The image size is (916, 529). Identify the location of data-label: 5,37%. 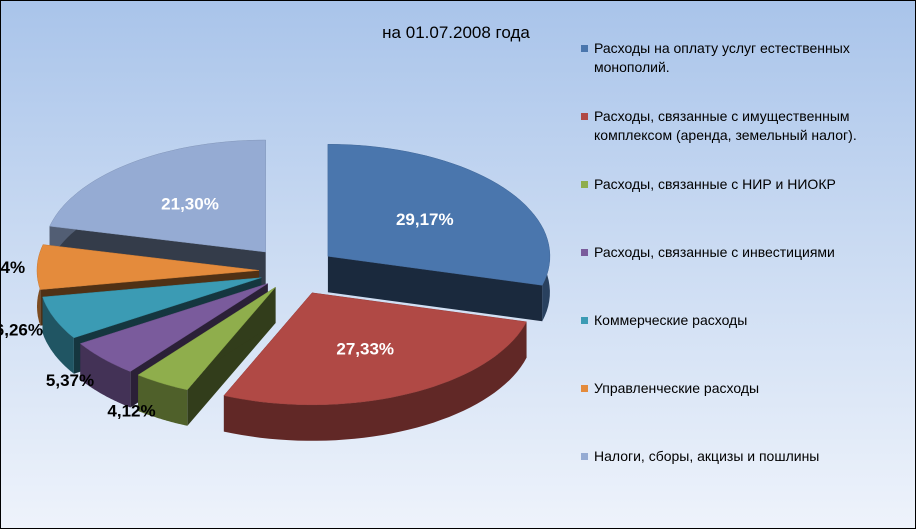
(70, 380).